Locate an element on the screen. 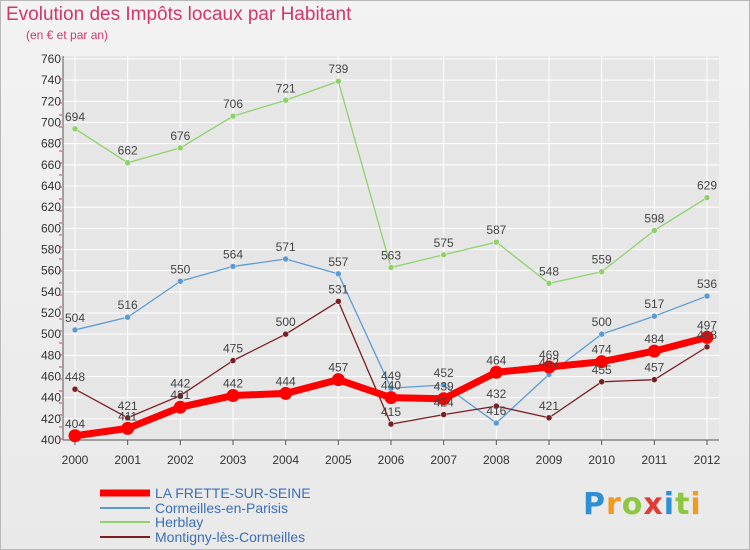 Image resolution: width=750 pixels, height=550 pixels. data-label: 550 is located at coordinates (180, 269).